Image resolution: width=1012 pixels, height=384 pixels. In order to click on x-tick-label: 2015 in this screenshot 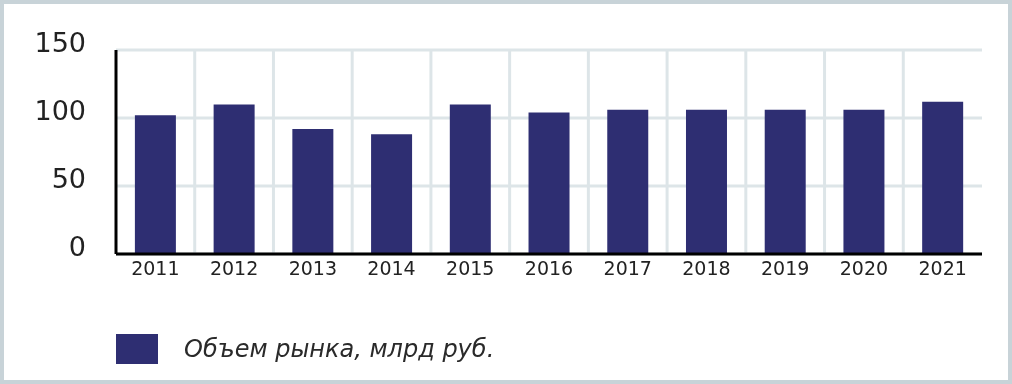, I will do `click(470, 268)`.